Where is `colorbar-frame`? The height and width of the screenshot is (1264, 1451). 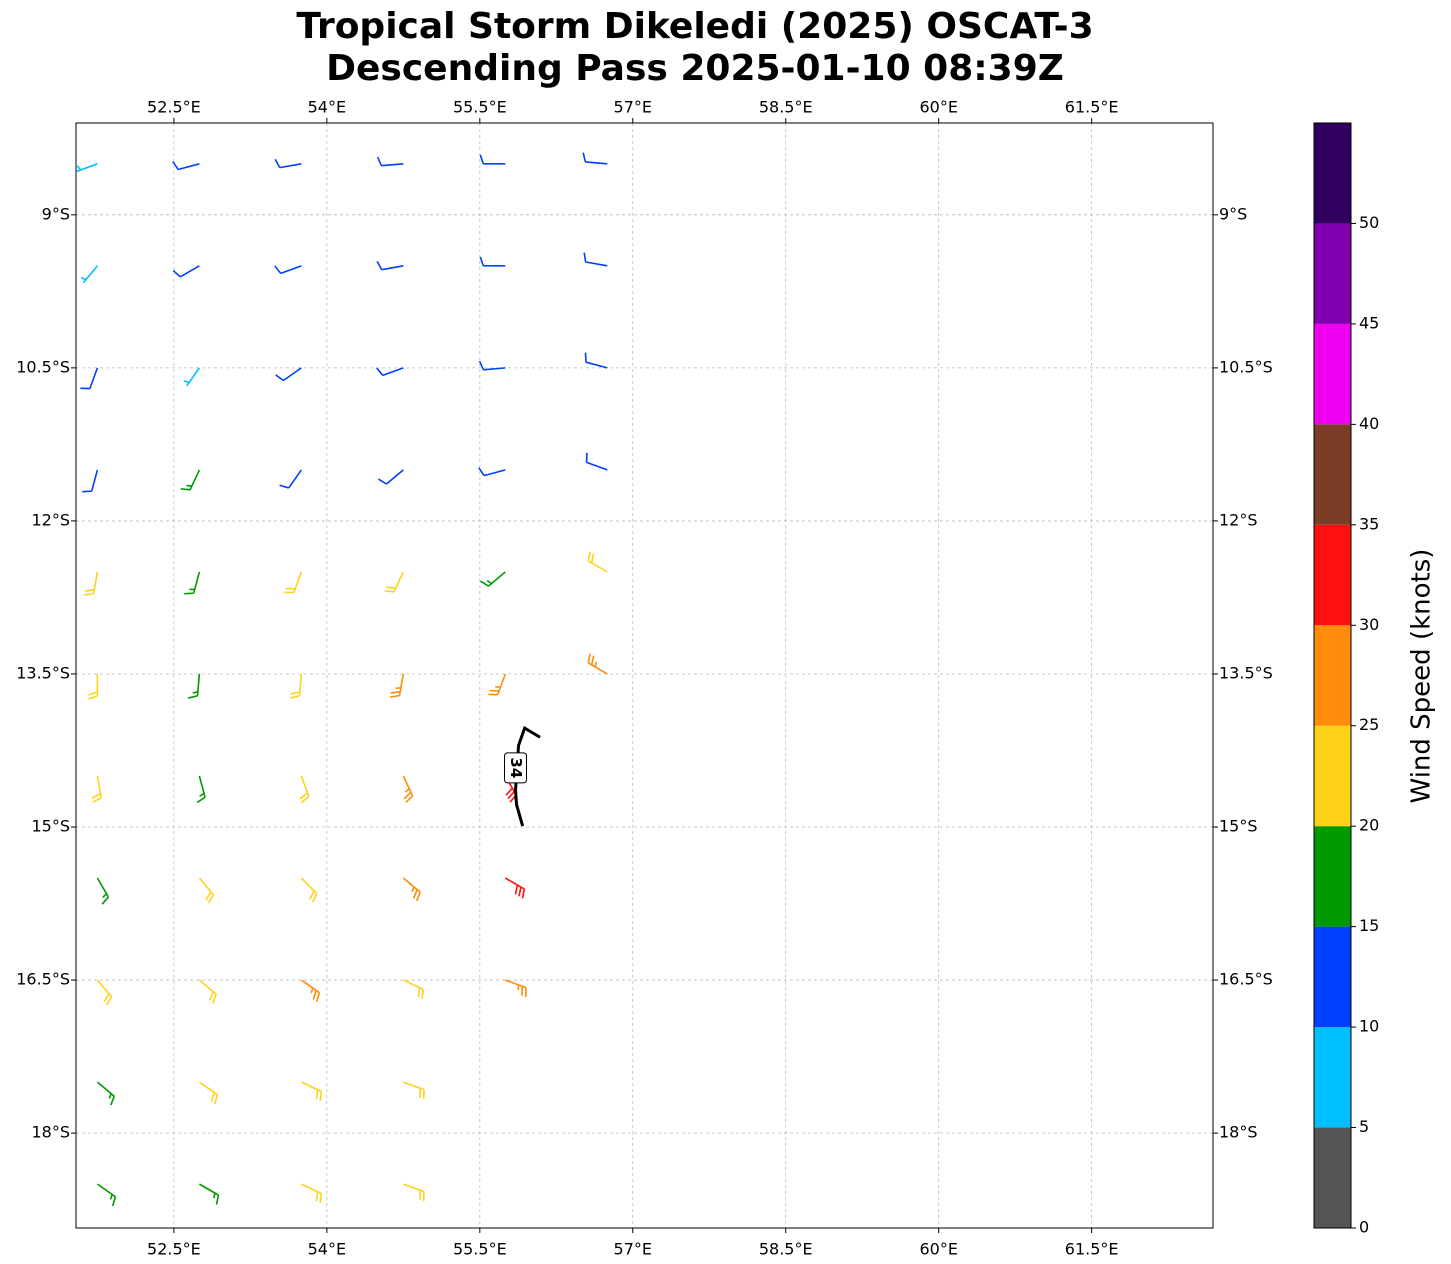 colorbar-frame is located at coordinates (1332, 675).